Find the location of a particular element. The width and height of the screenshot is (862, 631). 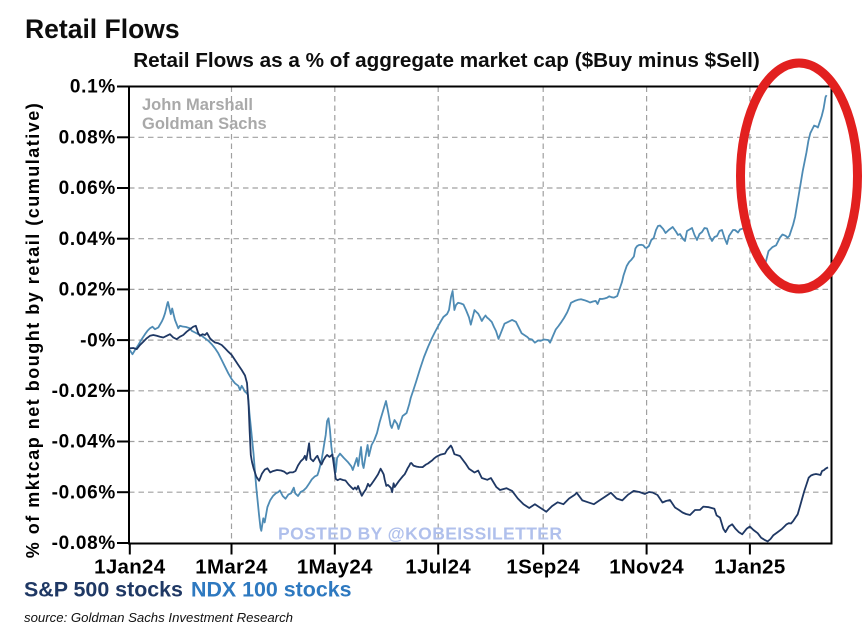

svg-text: POSTED BY @KOBEISSILETTER is located at coordinates (420, 534).